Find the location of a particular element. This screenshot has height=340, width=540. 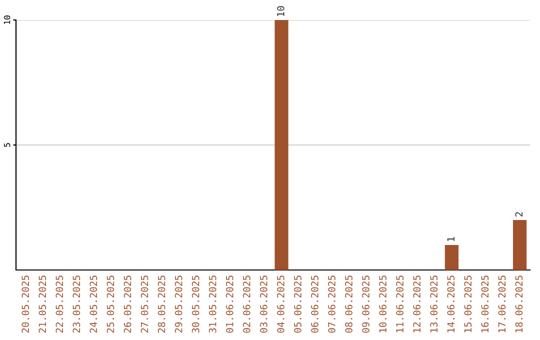

x-tick-label: 25.05.2025 is located at coordinates (110, 304).